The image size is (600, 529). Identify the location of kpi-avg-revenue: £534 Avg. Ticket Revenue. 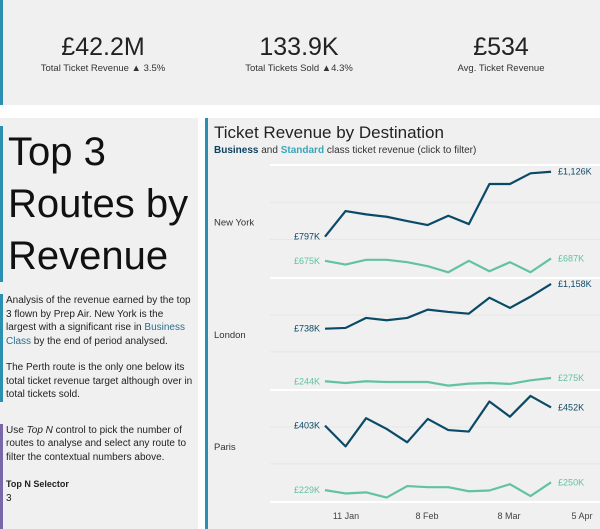
(500, 53).